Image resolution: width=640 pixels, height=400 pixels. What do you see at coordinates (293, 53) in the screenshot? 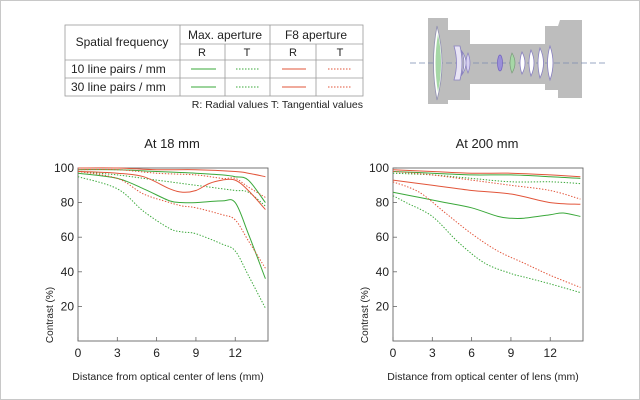
I see `legend-sub-r-f8: R` at bounding box center [293, 53].